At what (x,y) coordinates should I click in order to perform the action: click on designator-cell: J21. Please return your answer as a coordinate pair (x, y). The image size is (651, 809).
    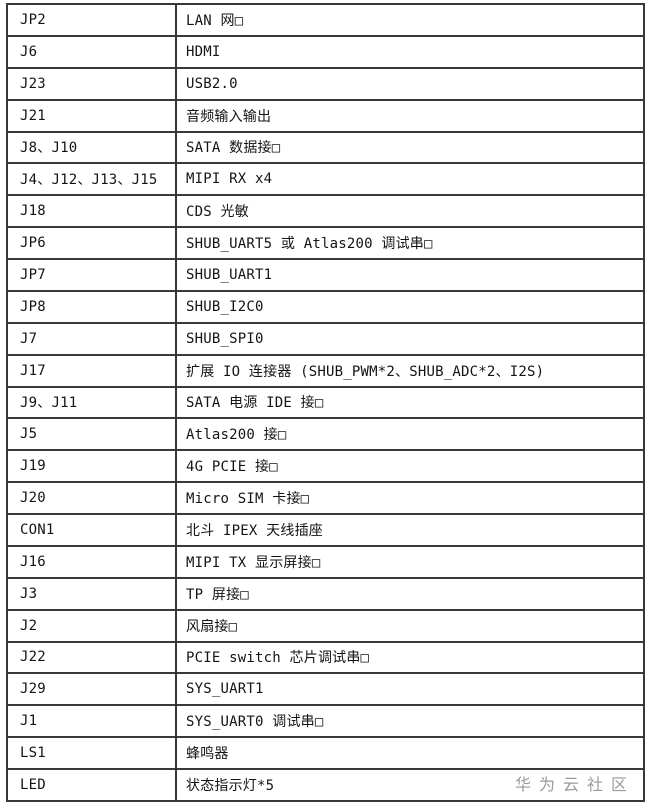
    Looking at the image, I should click on (92, 115).